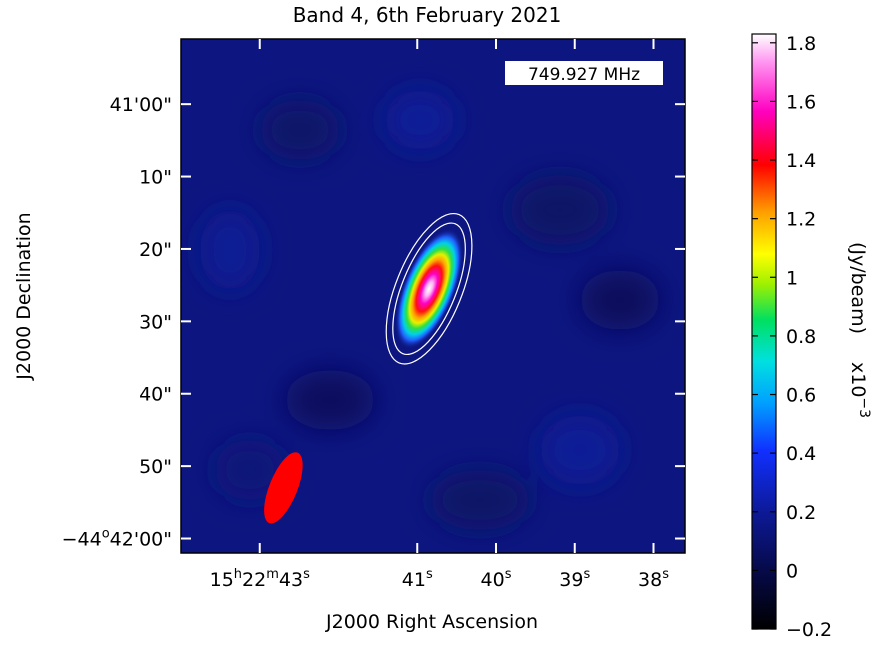  I want to click on x-tick-label: 15h22m43s, so click(260, 579).